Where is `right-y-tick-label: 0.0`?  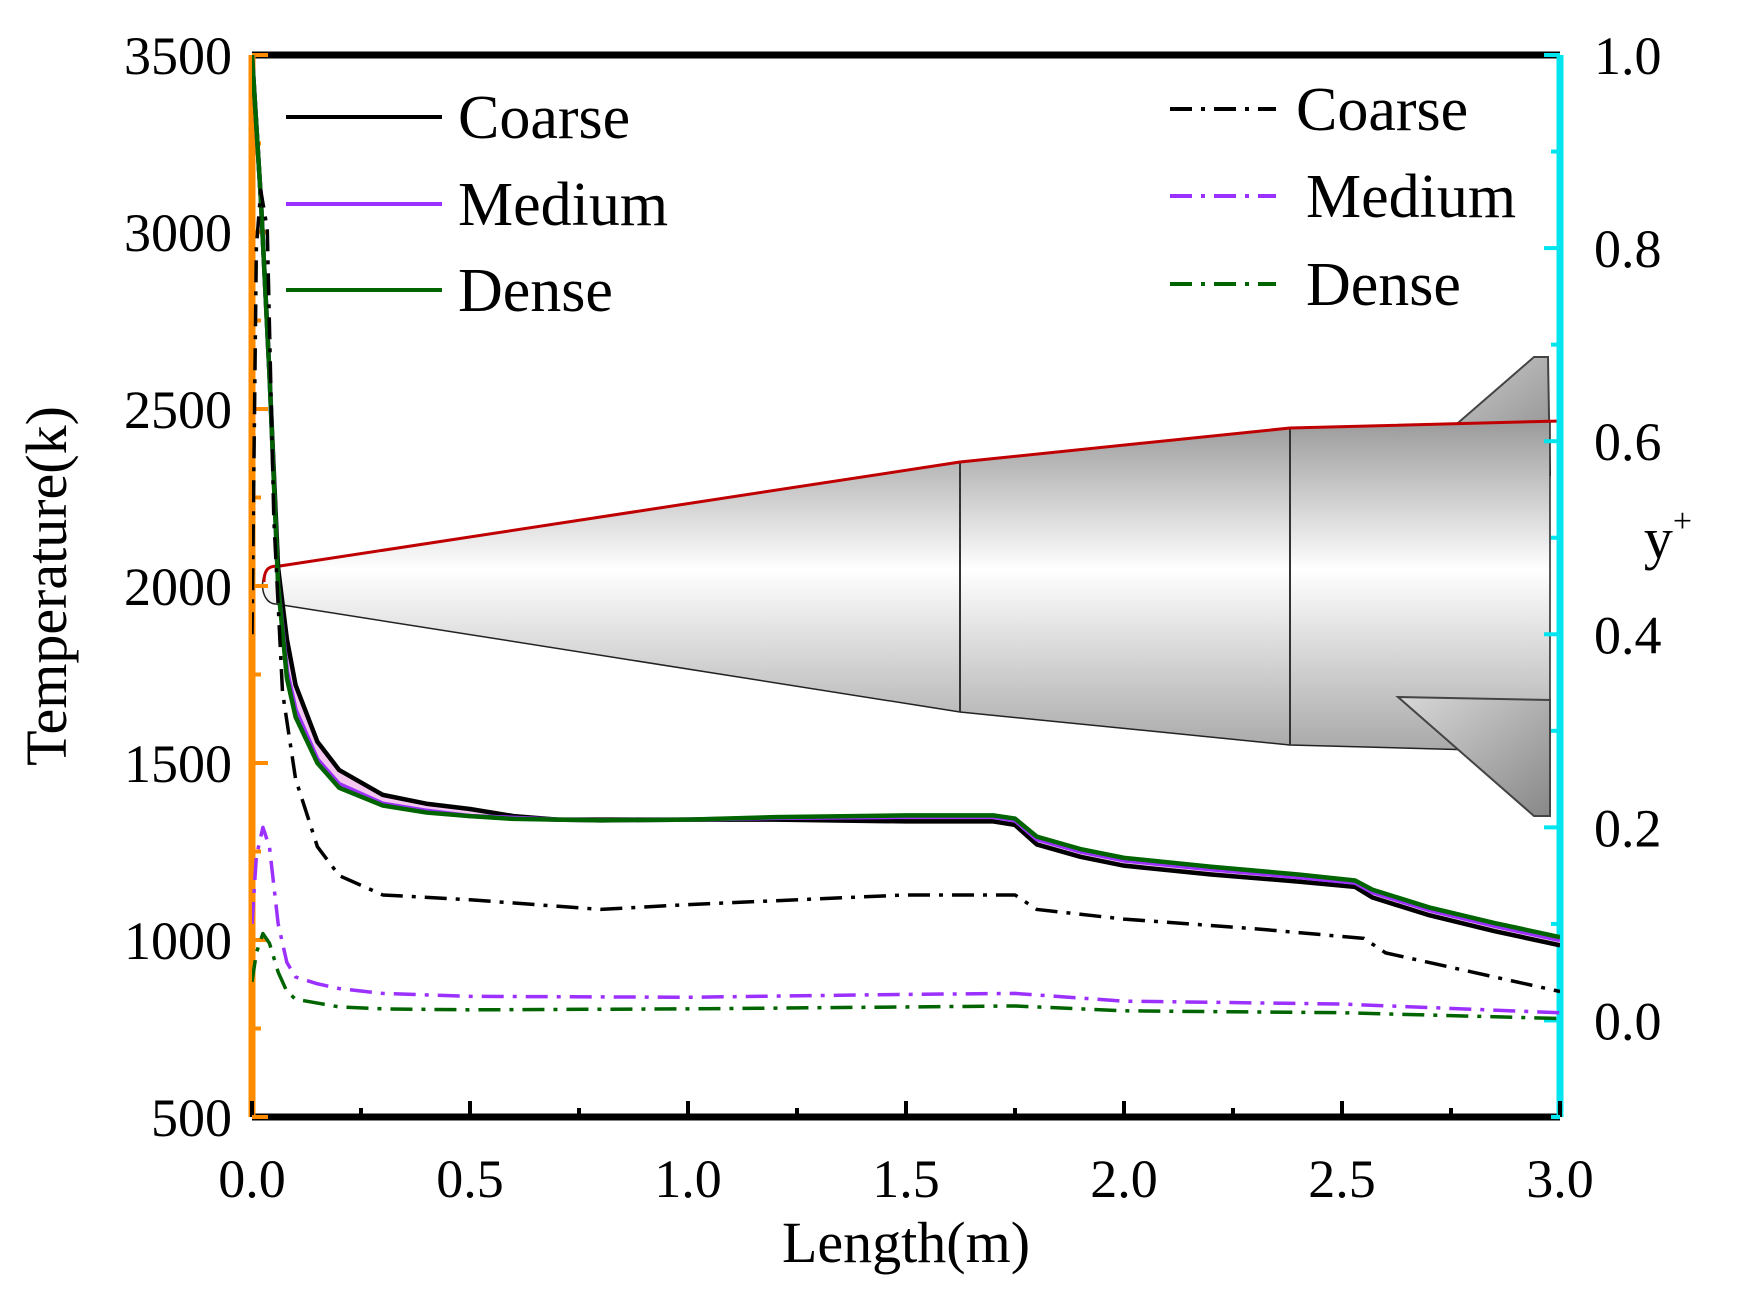 right-y-tick-label: 0.0 is located at coordinates (1628, 1021).